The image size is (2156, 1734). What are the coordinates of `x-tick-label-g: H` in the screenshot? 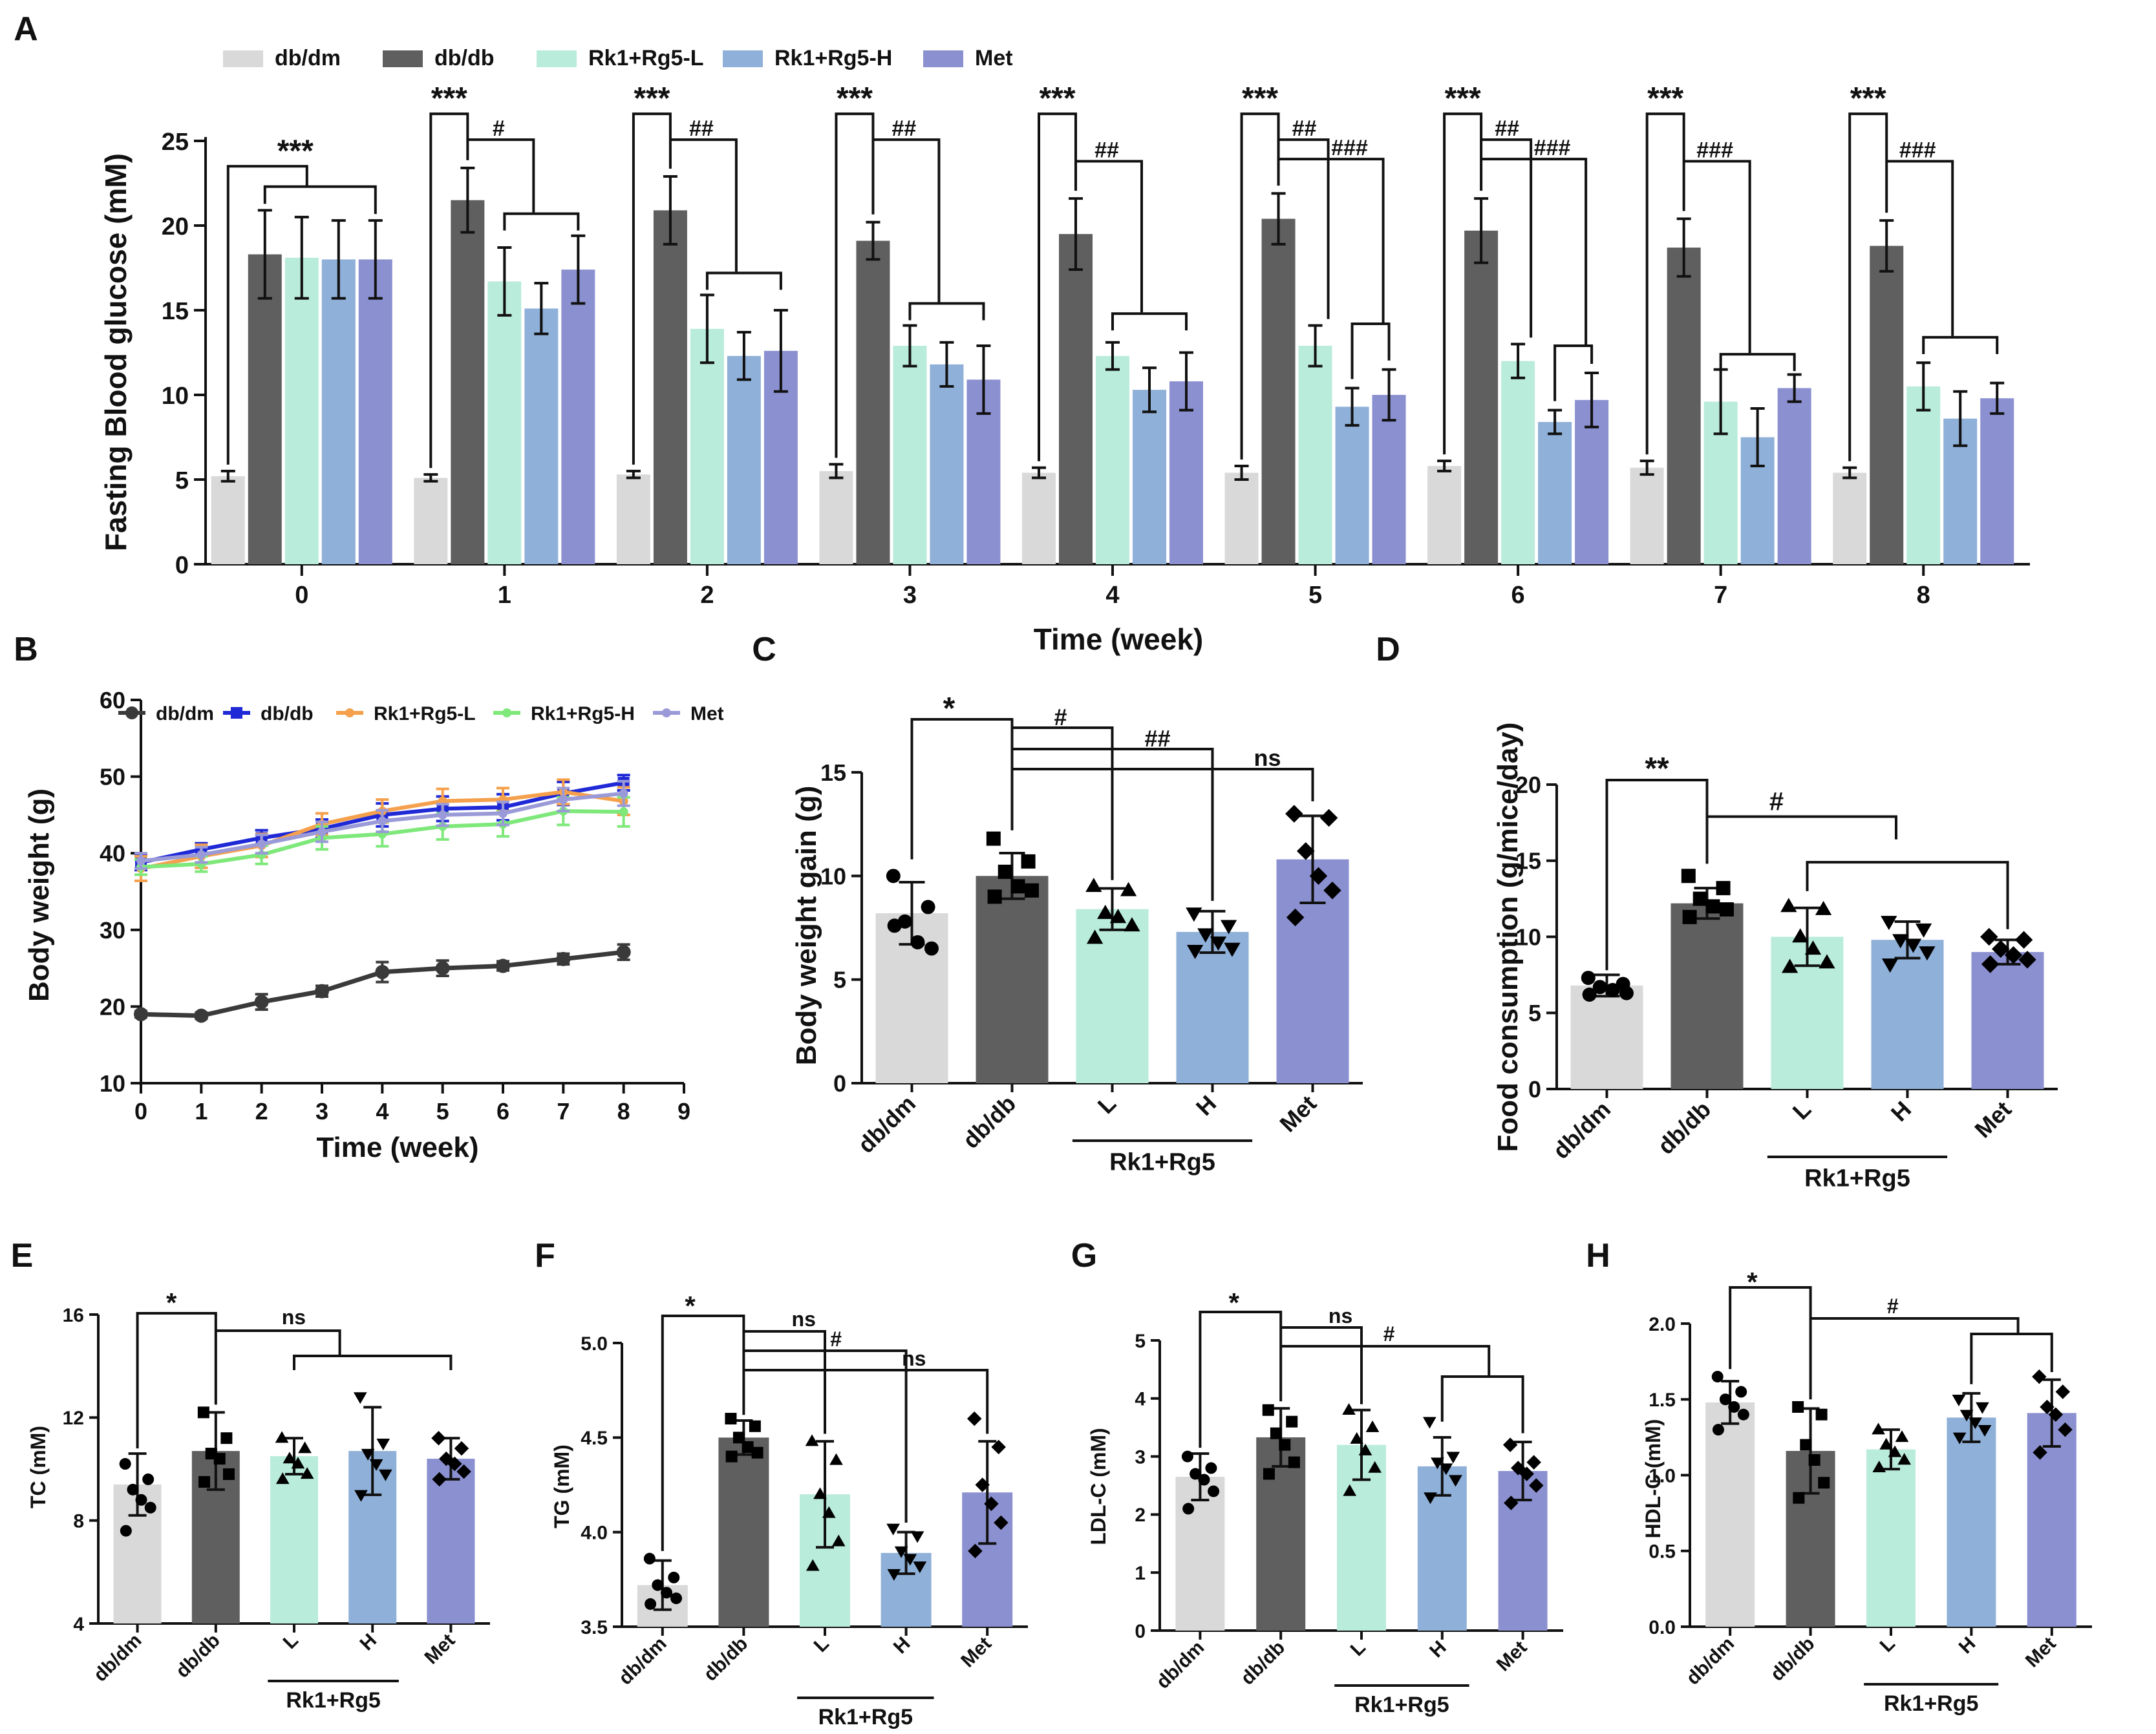 It's located at (1438, 1649).